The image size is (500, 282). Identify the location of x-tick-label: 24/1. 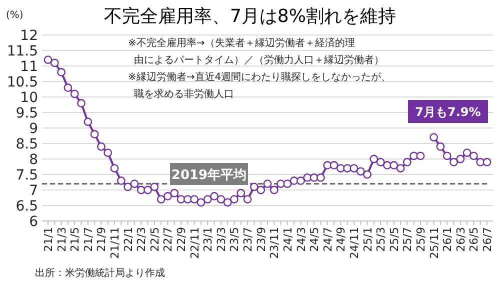
(287, 239).